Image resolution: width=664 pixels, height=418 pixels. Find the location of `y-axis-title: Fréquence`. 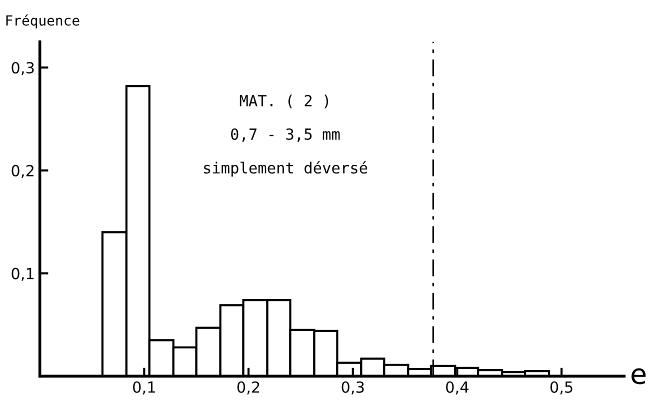

y-axis-title: Fréquence is located at coordinates (43, 21).